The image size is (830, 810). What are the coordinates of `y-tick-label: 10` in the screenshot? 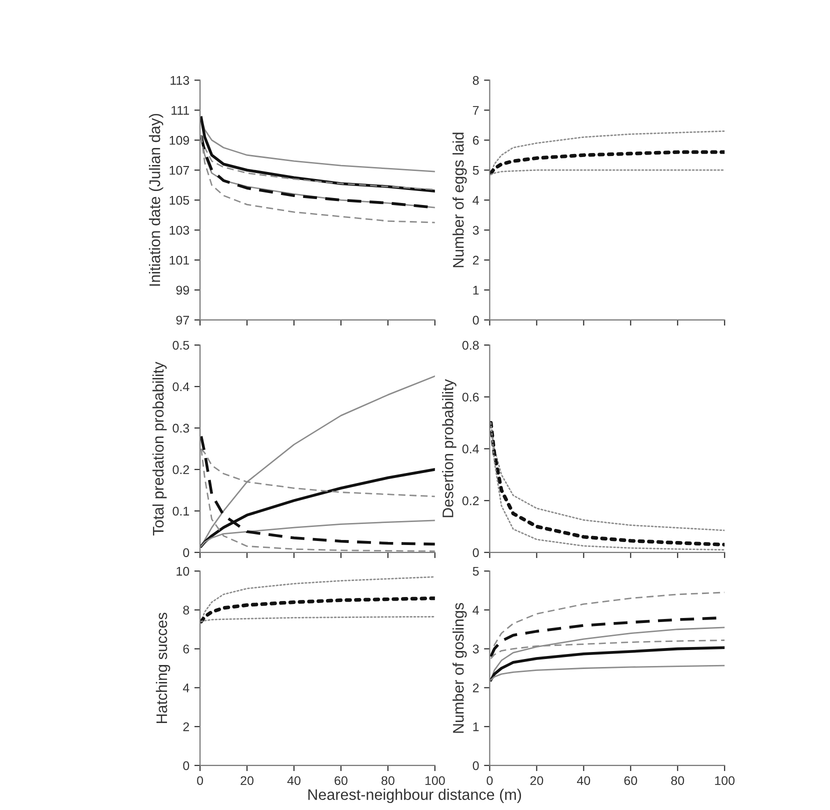 It's located at (183, 571).